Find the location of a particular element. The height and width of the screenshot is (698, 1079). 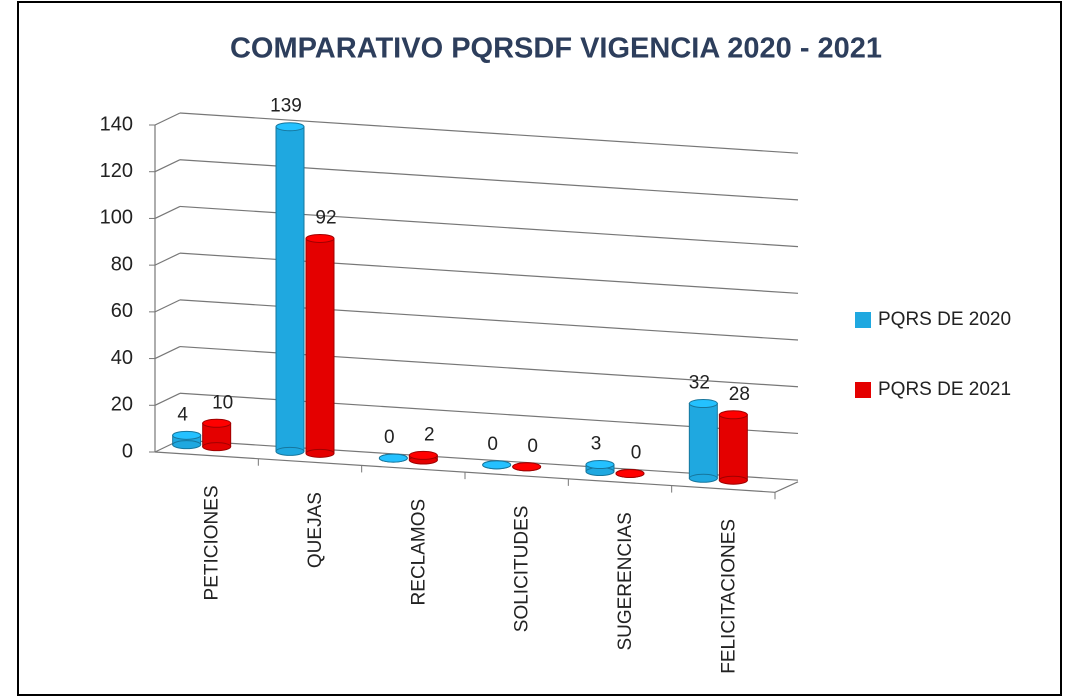

legend-label: PQRS DE 2020 is located at coordinates (944, 319).